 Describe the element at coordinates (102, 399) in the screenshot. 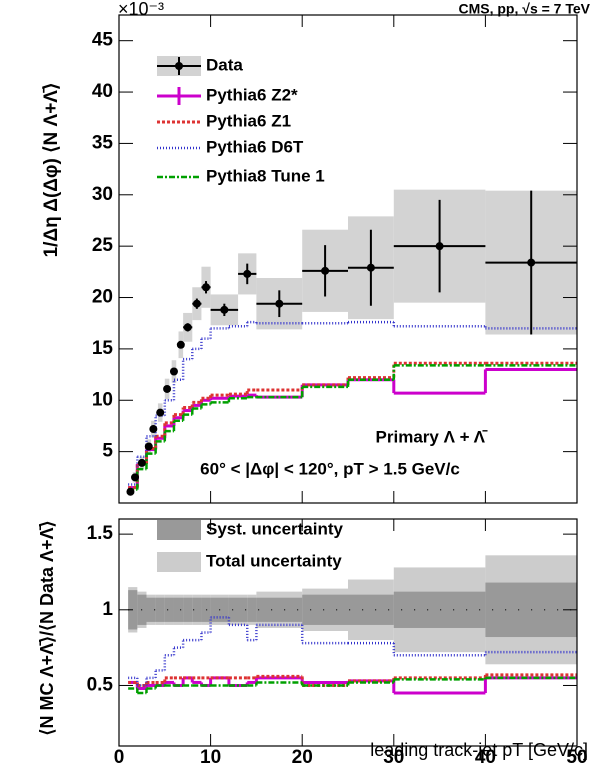

I see `y-tick-label: 10` at that location.